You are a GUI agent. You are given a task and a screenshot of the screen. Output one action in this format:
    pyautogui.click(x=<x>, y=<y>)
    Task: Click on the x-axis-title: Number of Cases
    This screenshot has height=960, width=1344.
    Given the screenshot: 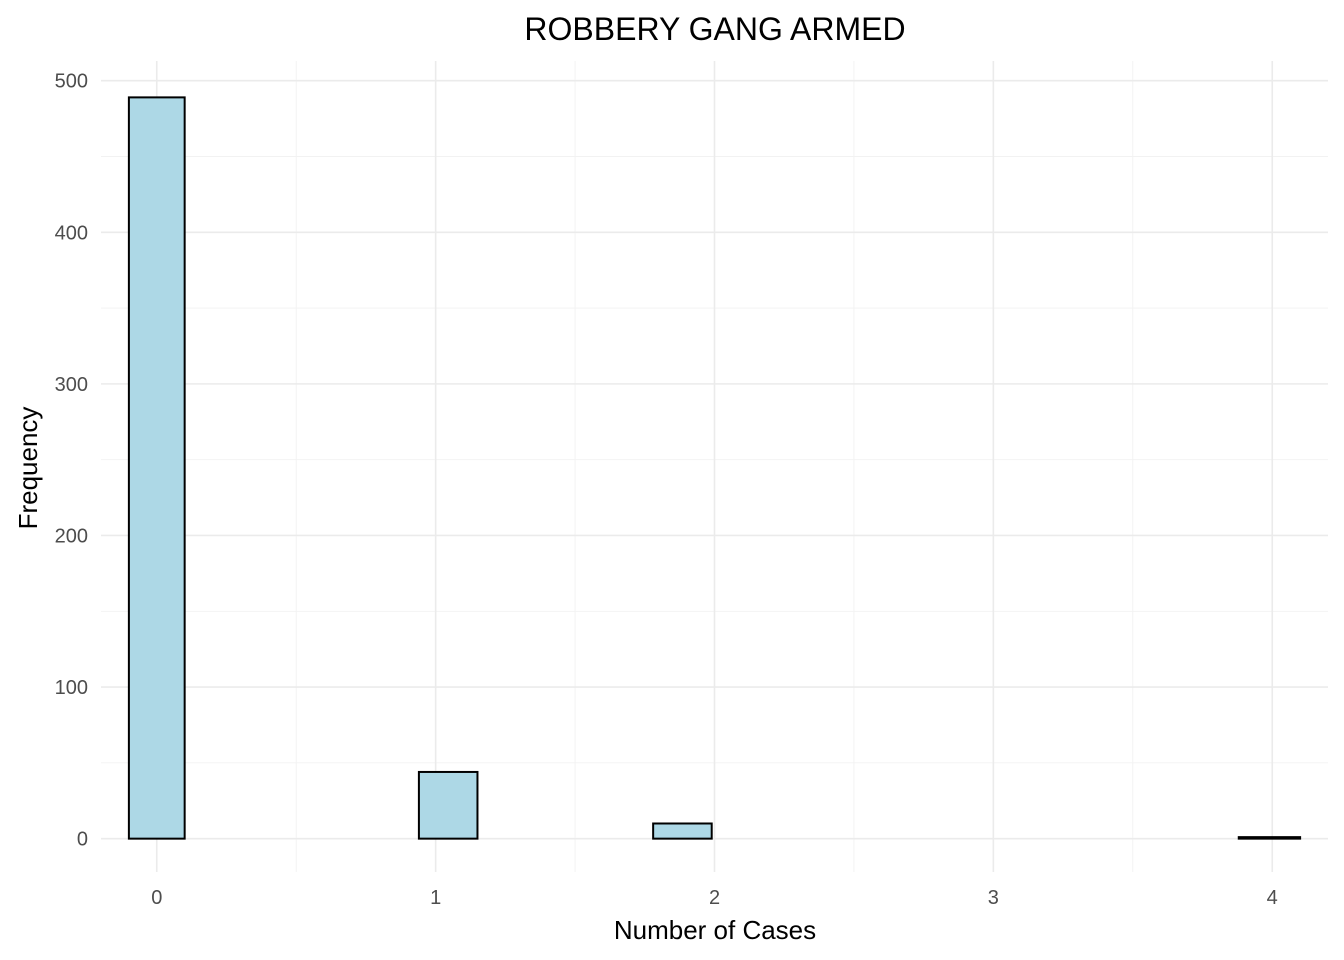 What is the action you would take?
    pyautogui.click(x=715, y=930)
    